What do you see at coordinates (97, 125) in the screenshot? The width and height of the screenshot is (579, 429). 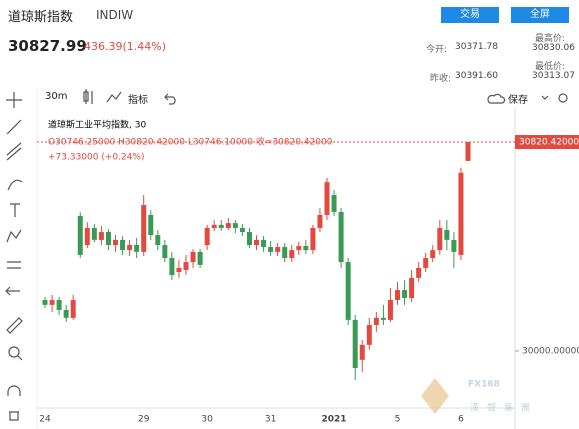 I see `legend-title: 道琼斯工业平均指数, 30` at bounding box center [97, 125].